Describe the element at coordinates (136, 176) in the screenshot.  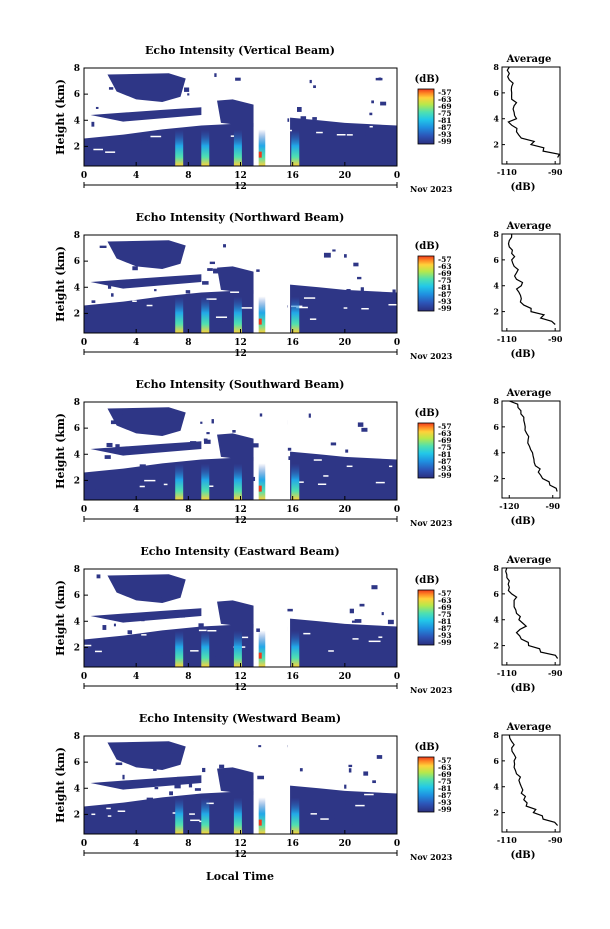
I see `x-tick-label: 4` at that location.